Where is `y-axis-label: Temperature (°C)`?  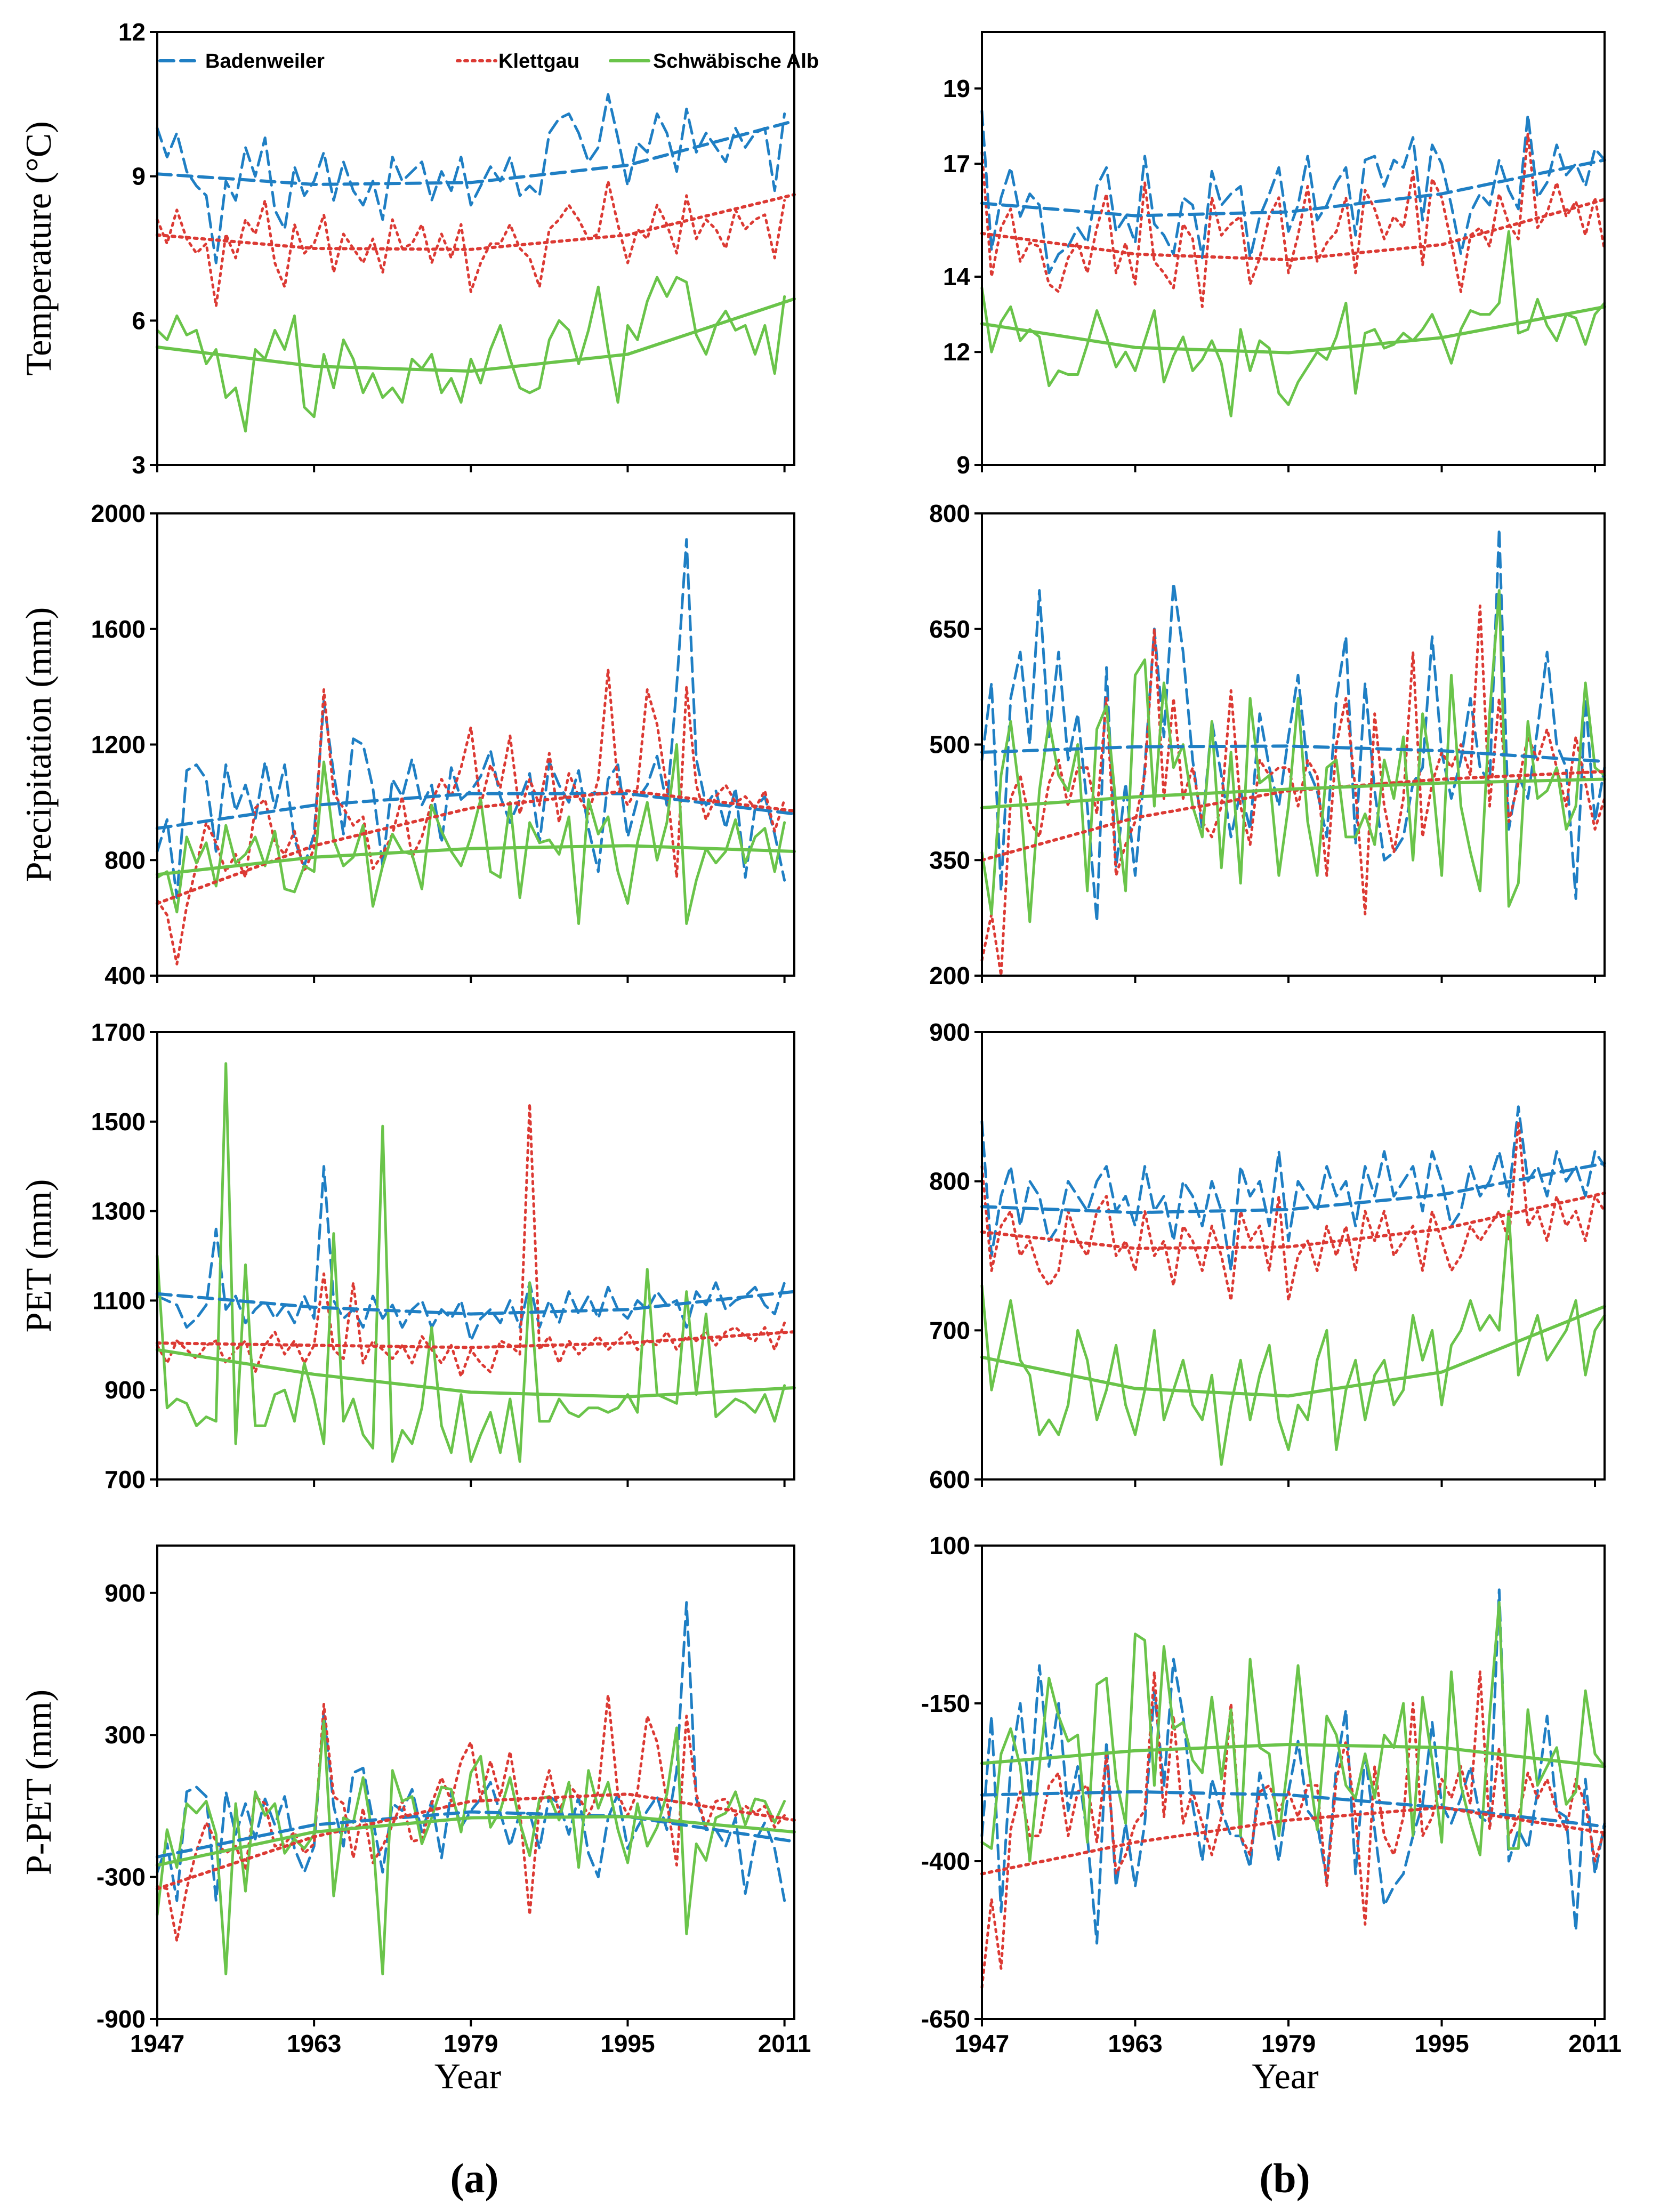 y-axis-label: Temperature (°C) is located at coordinates (39, 248).